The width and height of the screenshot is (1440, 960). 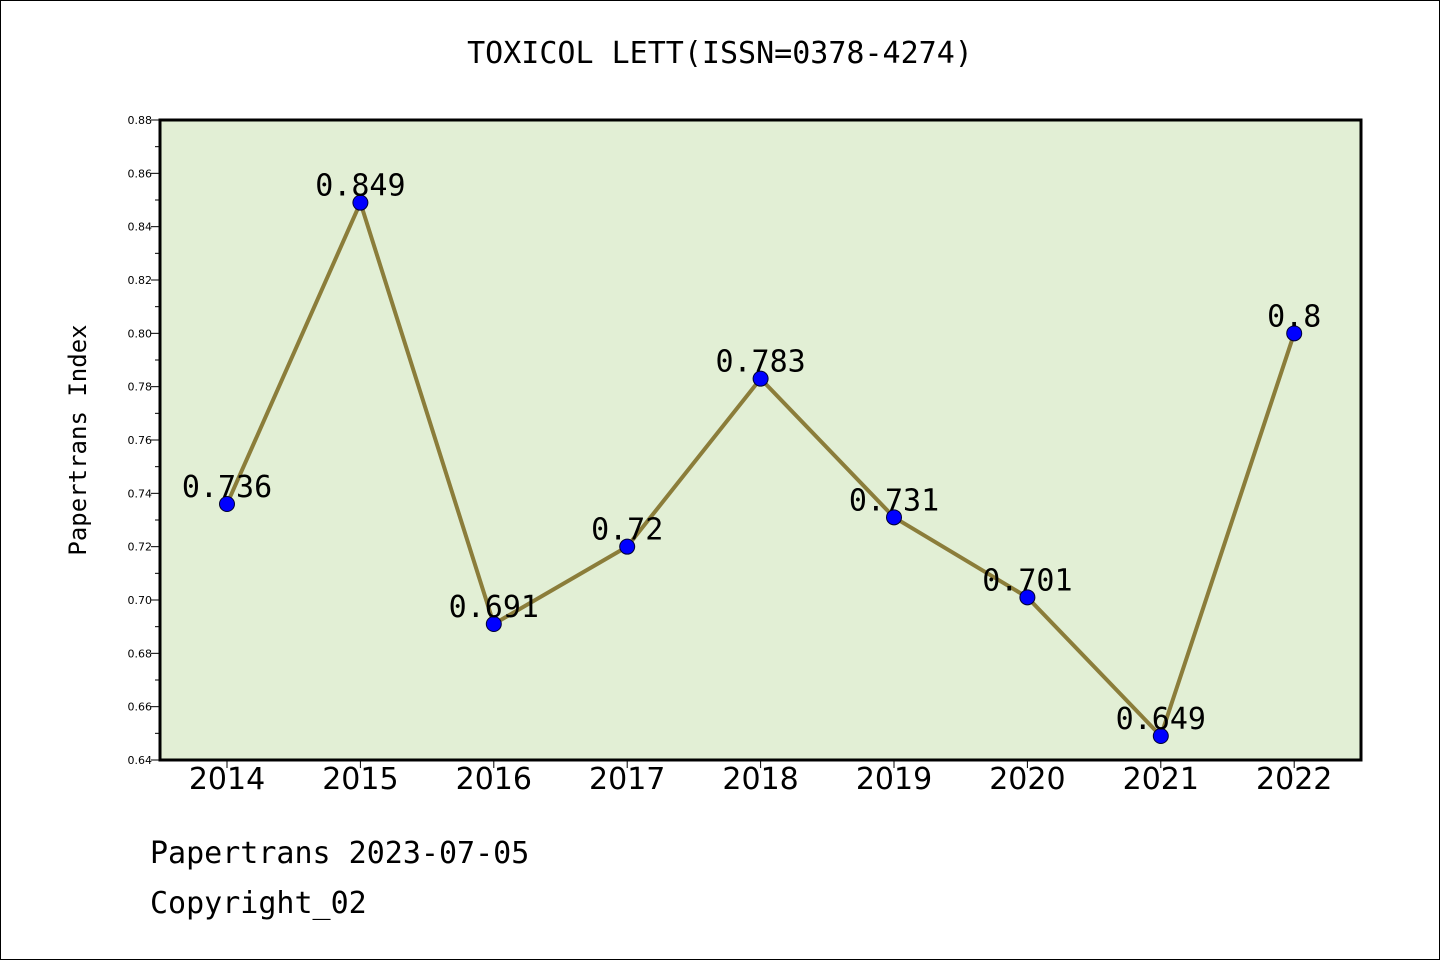 I want to click on x-tick-label: 2022, so click(x=1294, y=779).